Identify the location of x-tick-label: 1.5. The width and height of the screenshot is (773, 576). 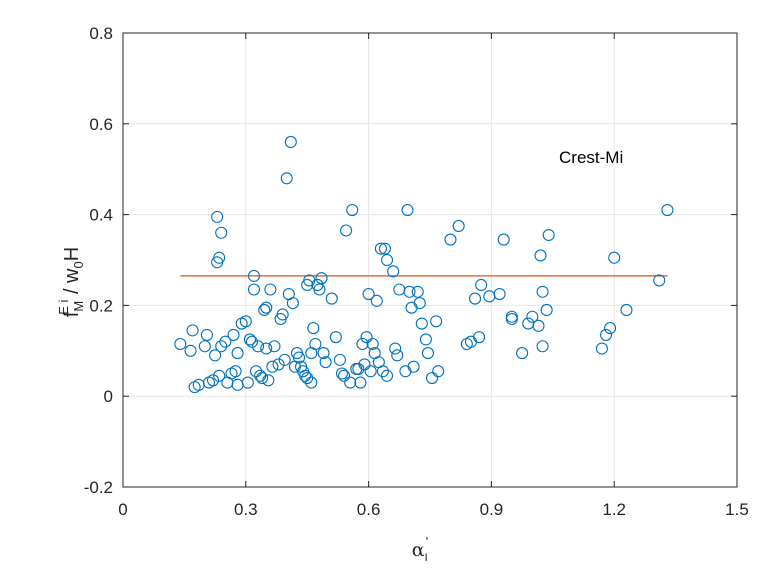
(737, 509).